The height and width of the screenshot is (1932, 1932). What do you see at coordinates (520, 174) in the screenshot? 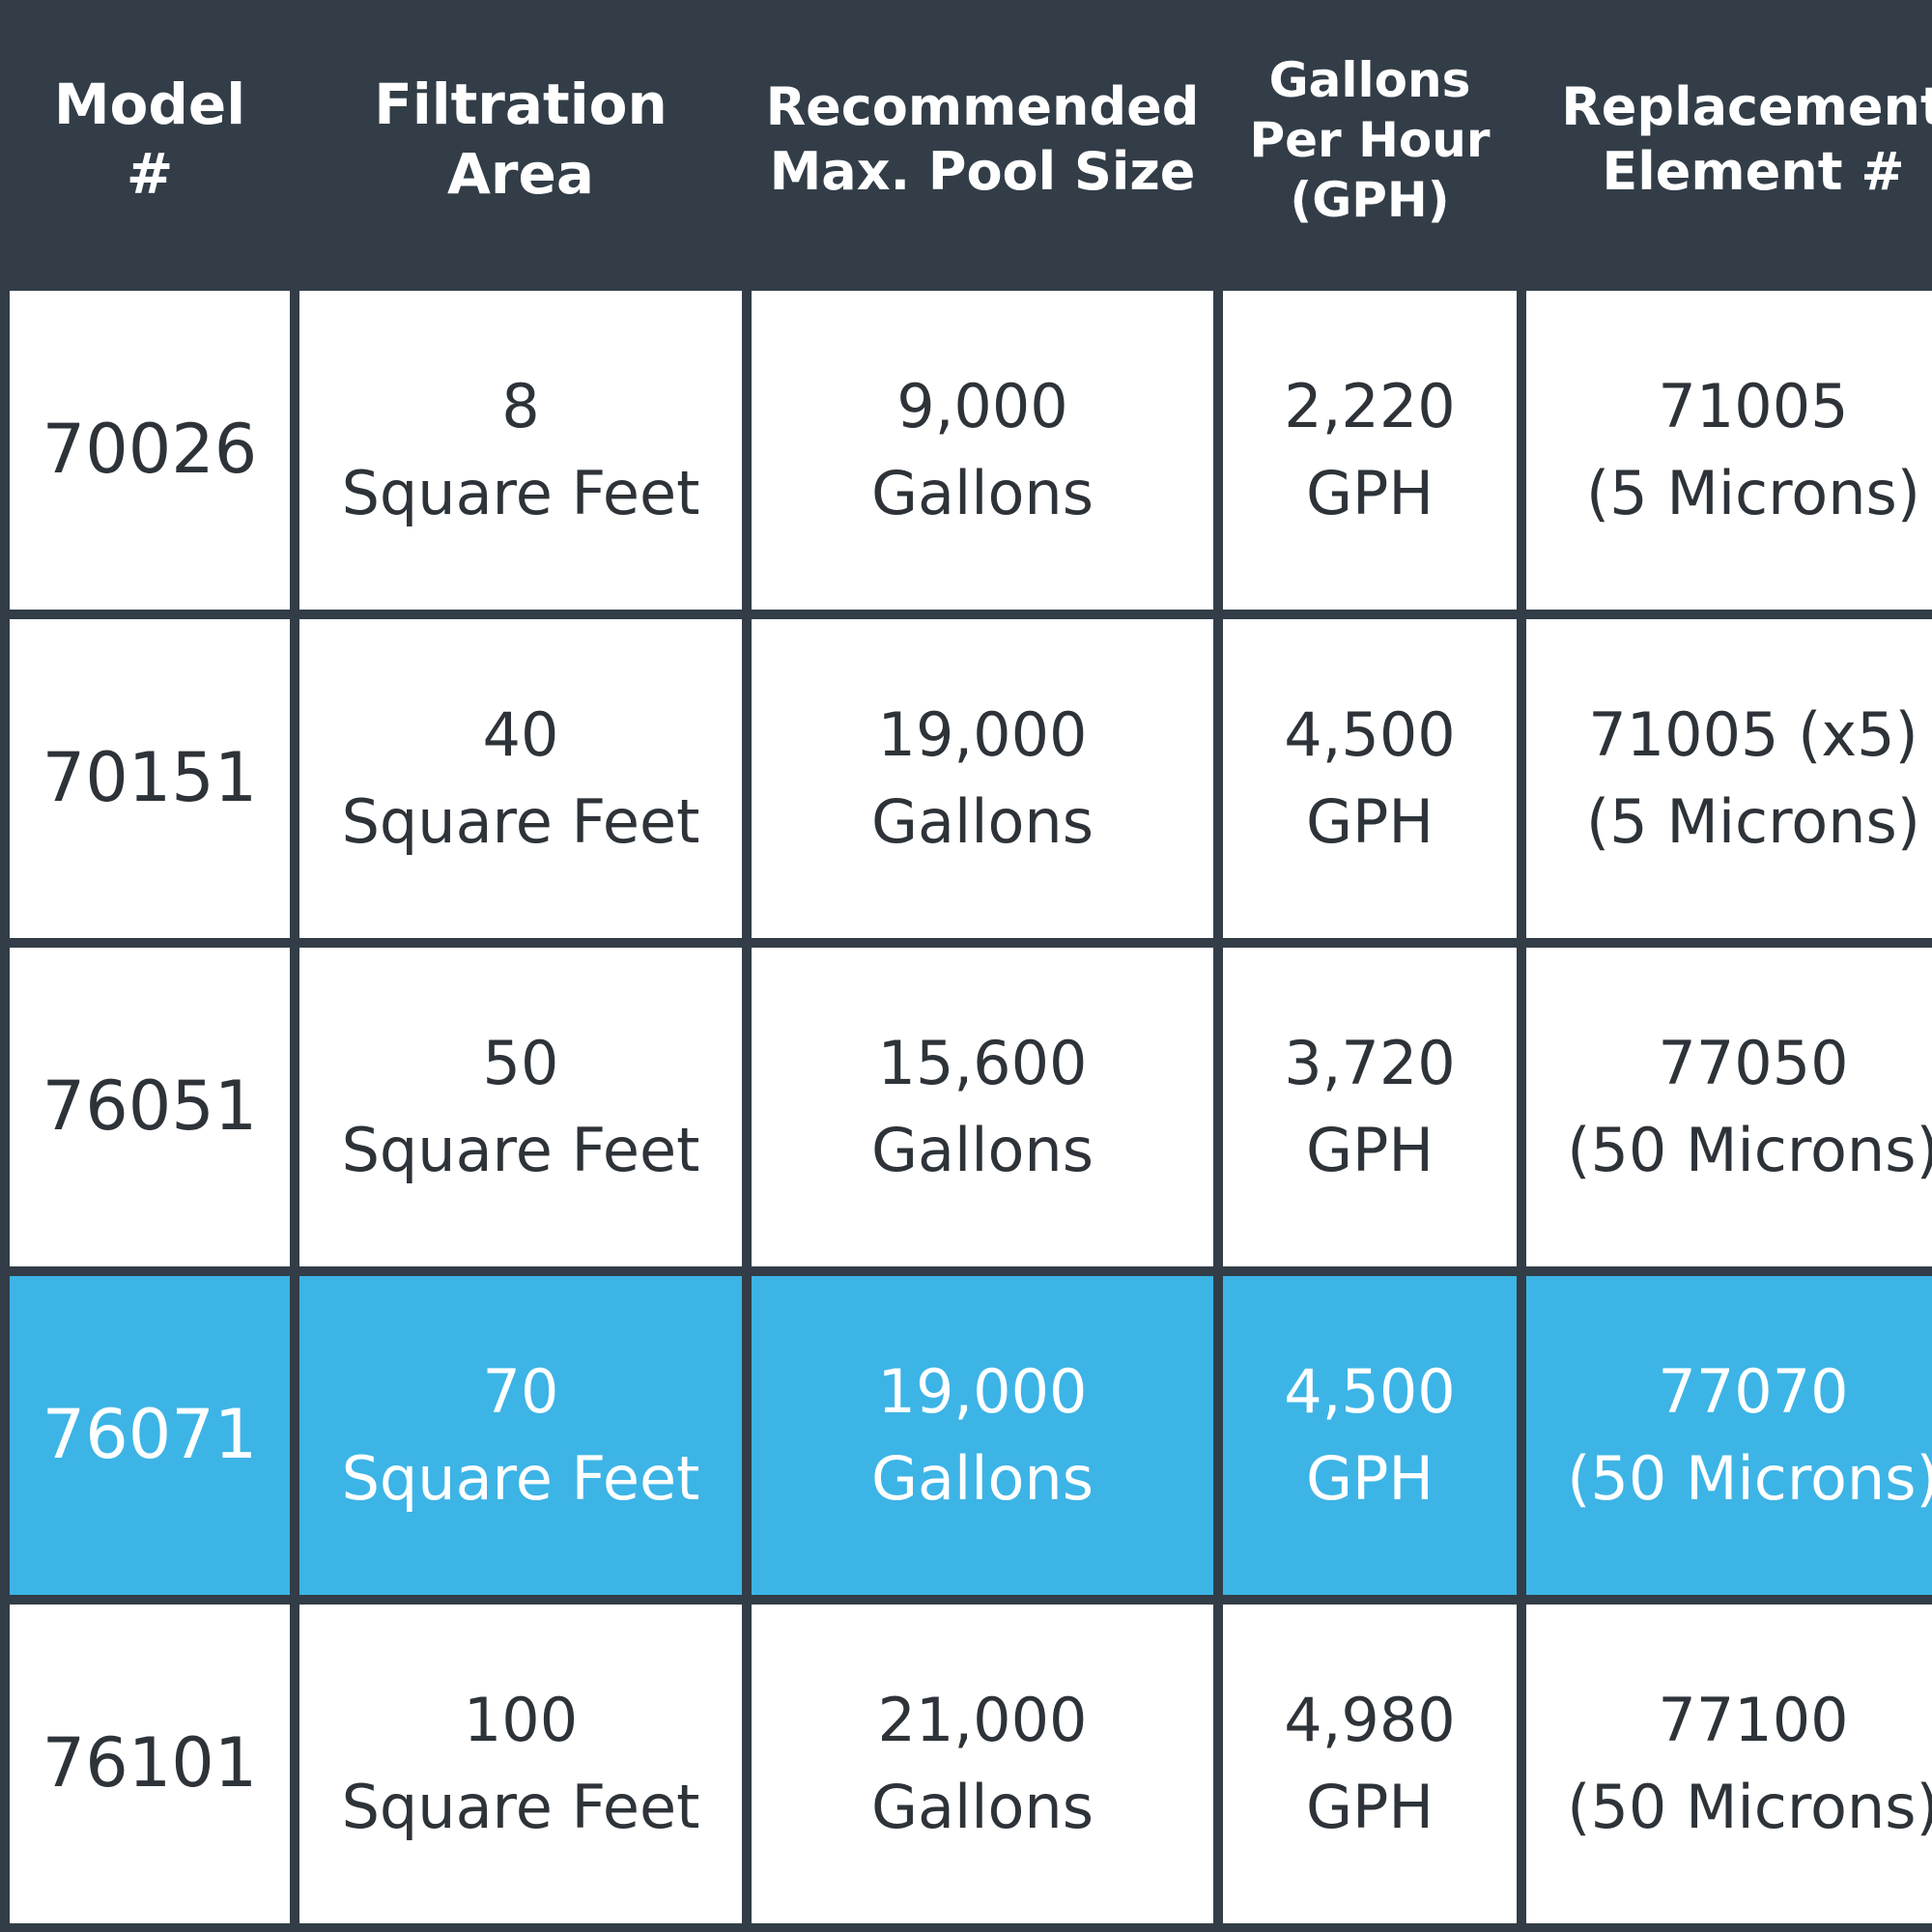
I see `header-area-line-2: Area` at bounding box center [520, 174].